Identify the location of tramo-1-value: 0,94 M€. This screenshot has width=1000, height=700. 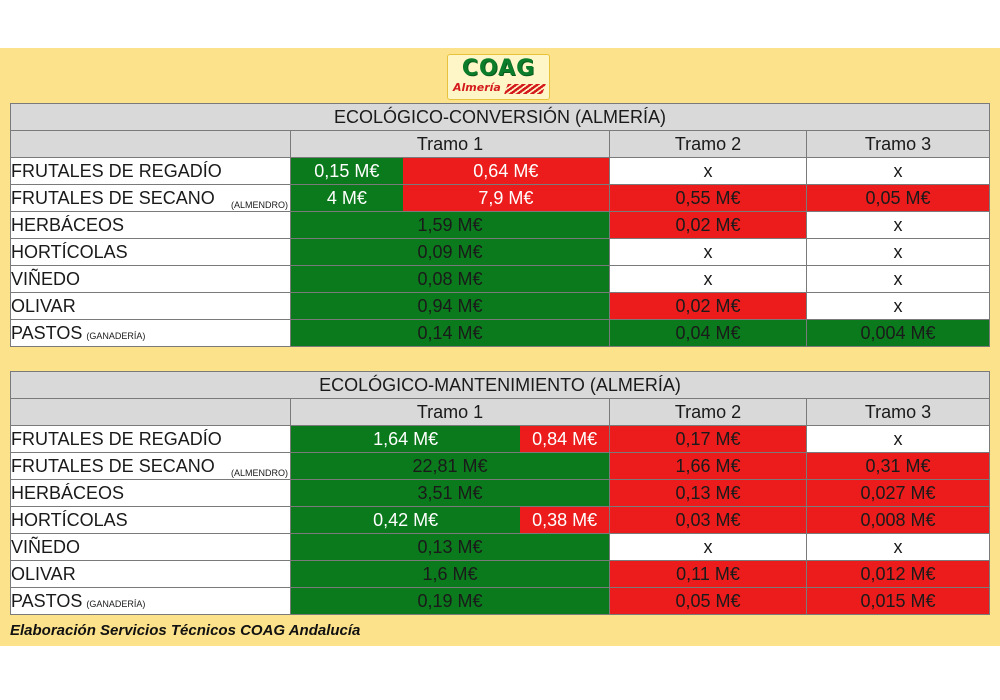
(450, 306).